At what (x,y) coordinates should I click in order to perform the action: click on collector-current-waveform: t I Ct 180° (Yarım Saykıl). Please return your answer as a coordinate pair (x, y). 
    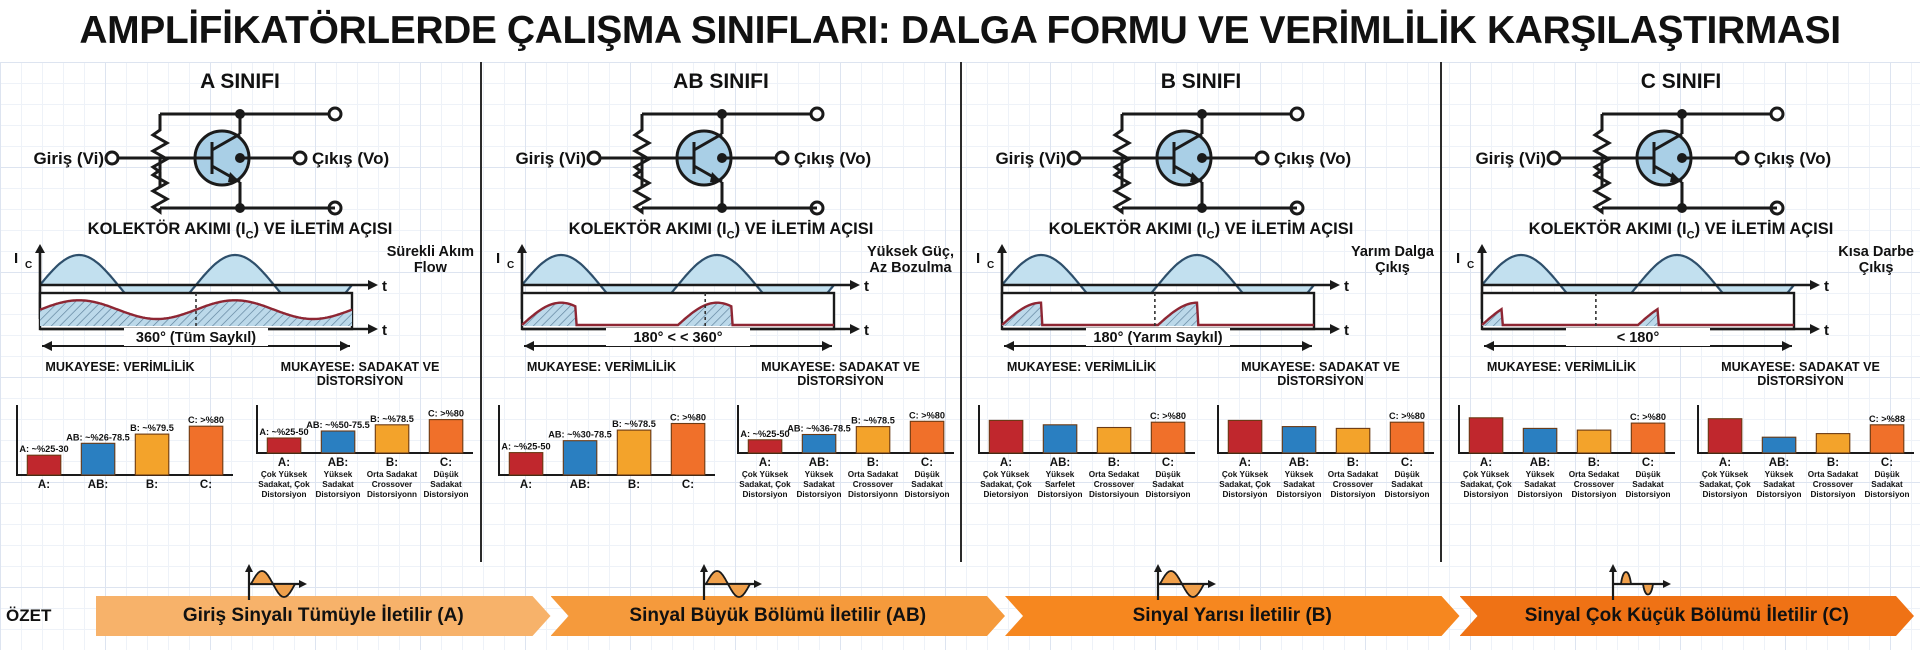
    Looking at the image, I should click on (1162, 298).